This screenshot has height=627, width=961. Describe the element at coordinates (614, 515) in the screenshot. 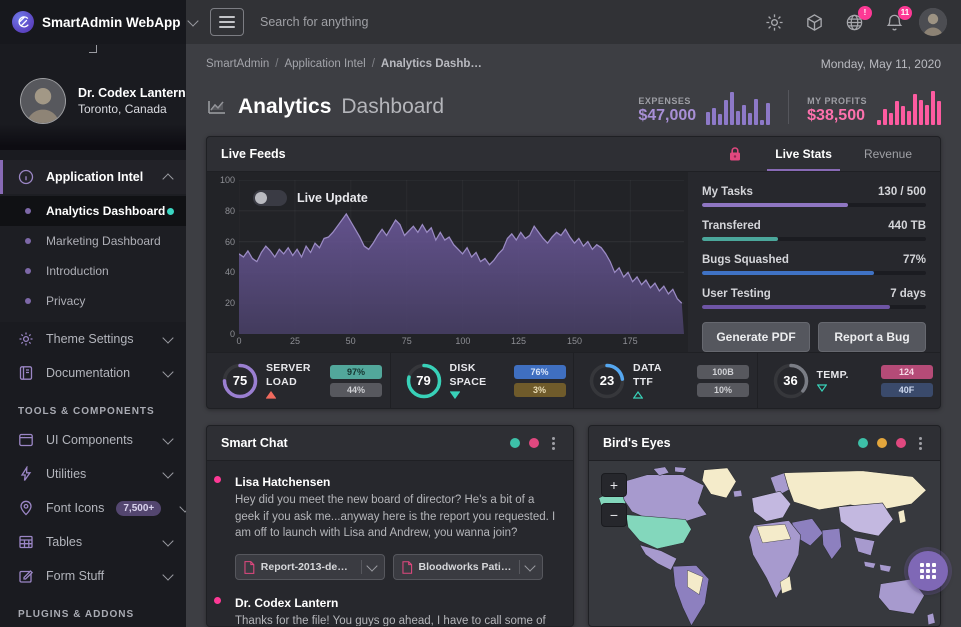

I see `map-zoom-out-button: −` at that location.